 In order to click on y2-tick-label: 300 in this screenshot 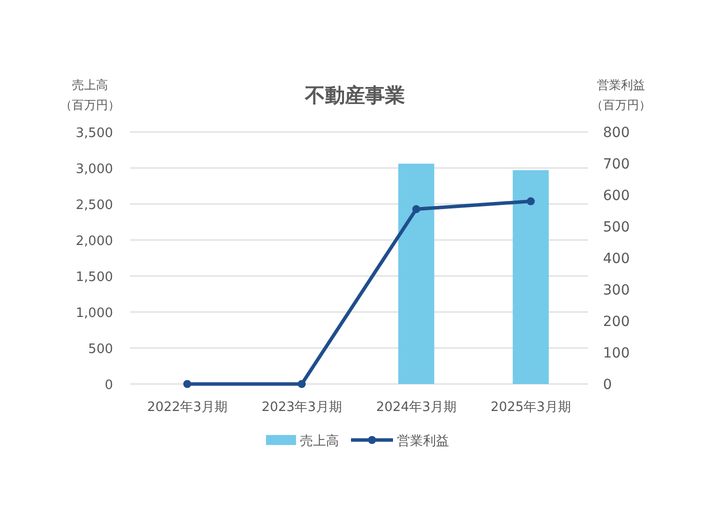, I will do `click(616, 290)`.